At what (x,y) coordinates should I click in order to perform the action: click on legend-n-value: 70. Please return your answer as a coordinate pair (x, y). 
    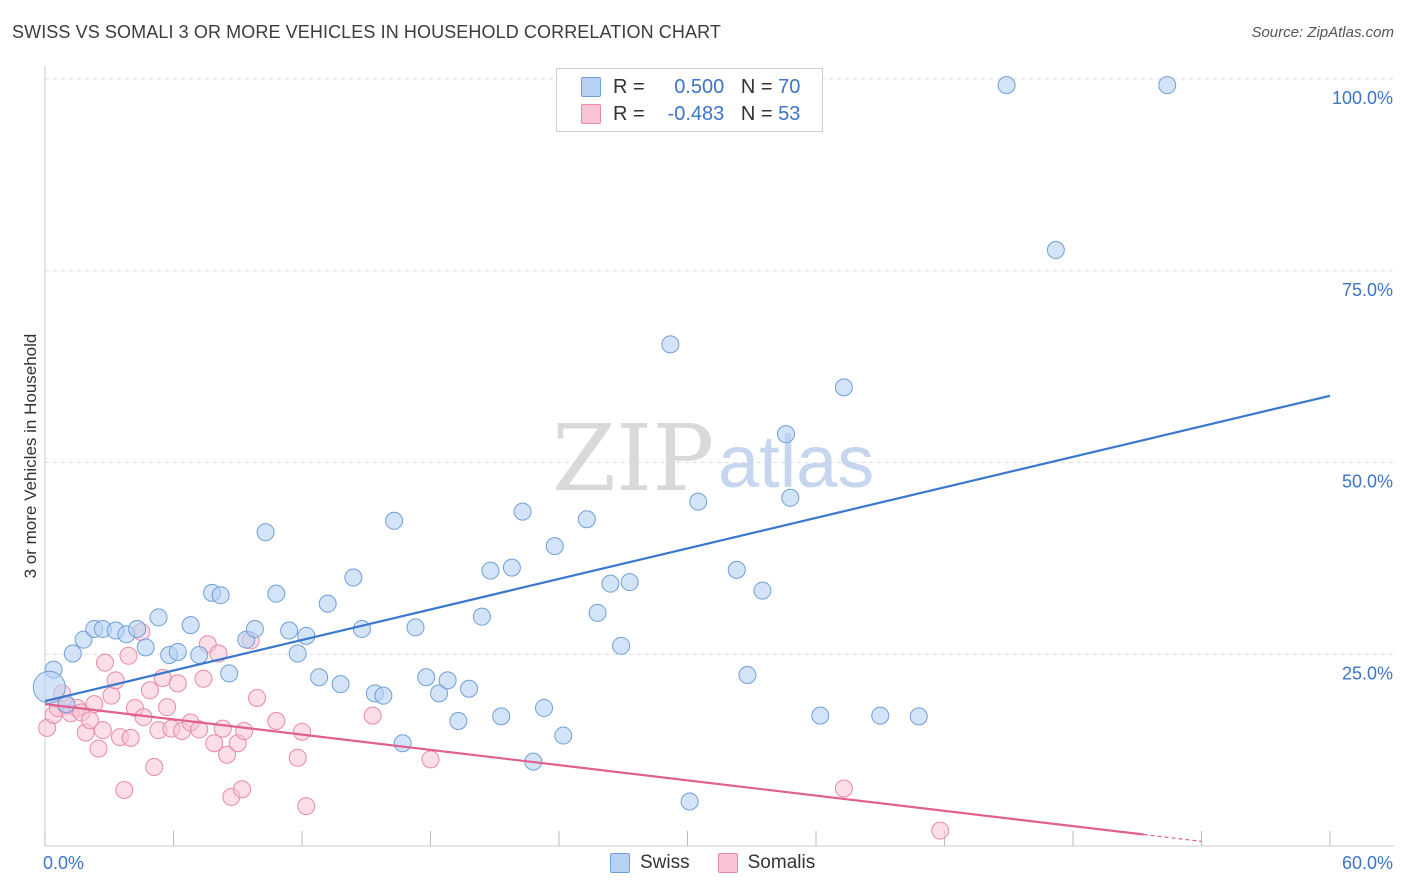
    Looking at the image, I should click on (789, 86).